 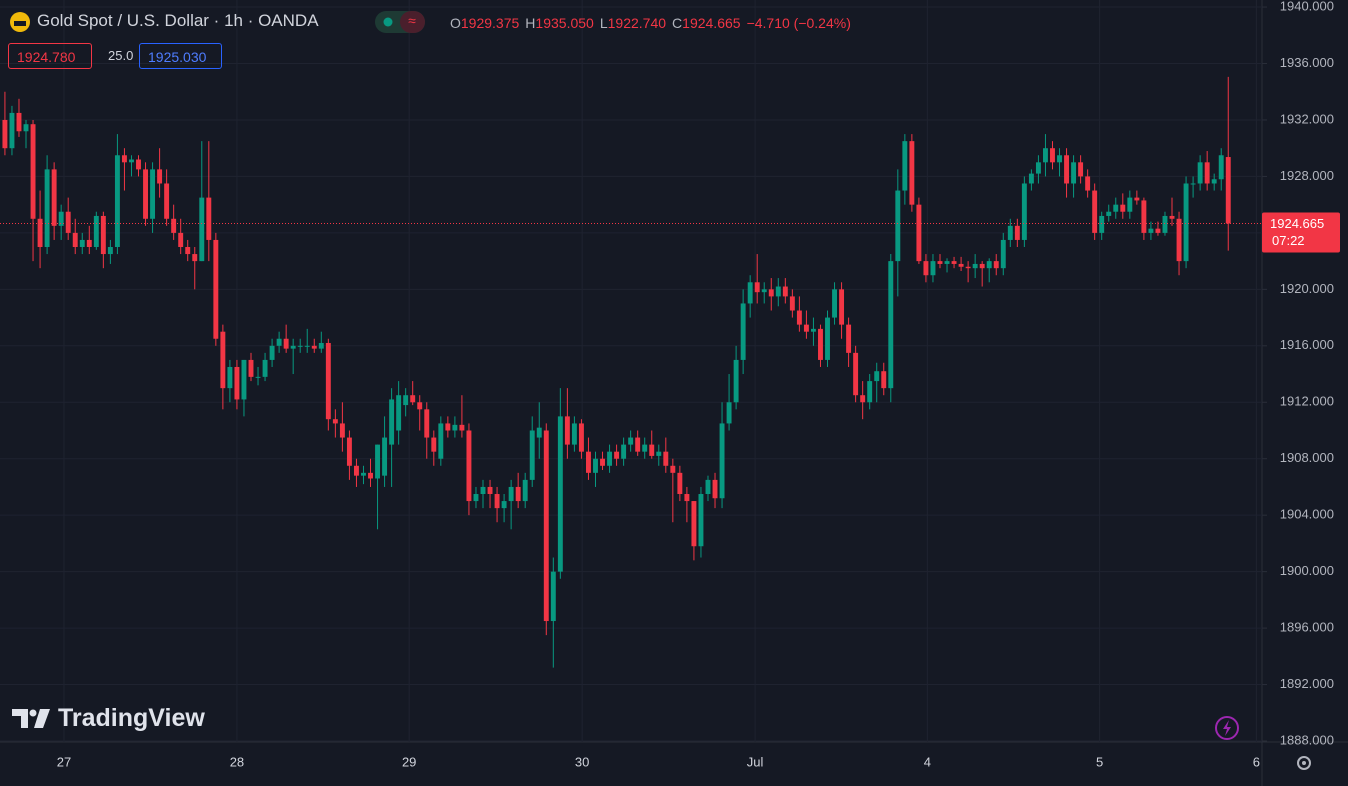 What do you see at coordinates (31, 718) in the screenshot?
I see `tv-logo` at bounding box center [31, 718].